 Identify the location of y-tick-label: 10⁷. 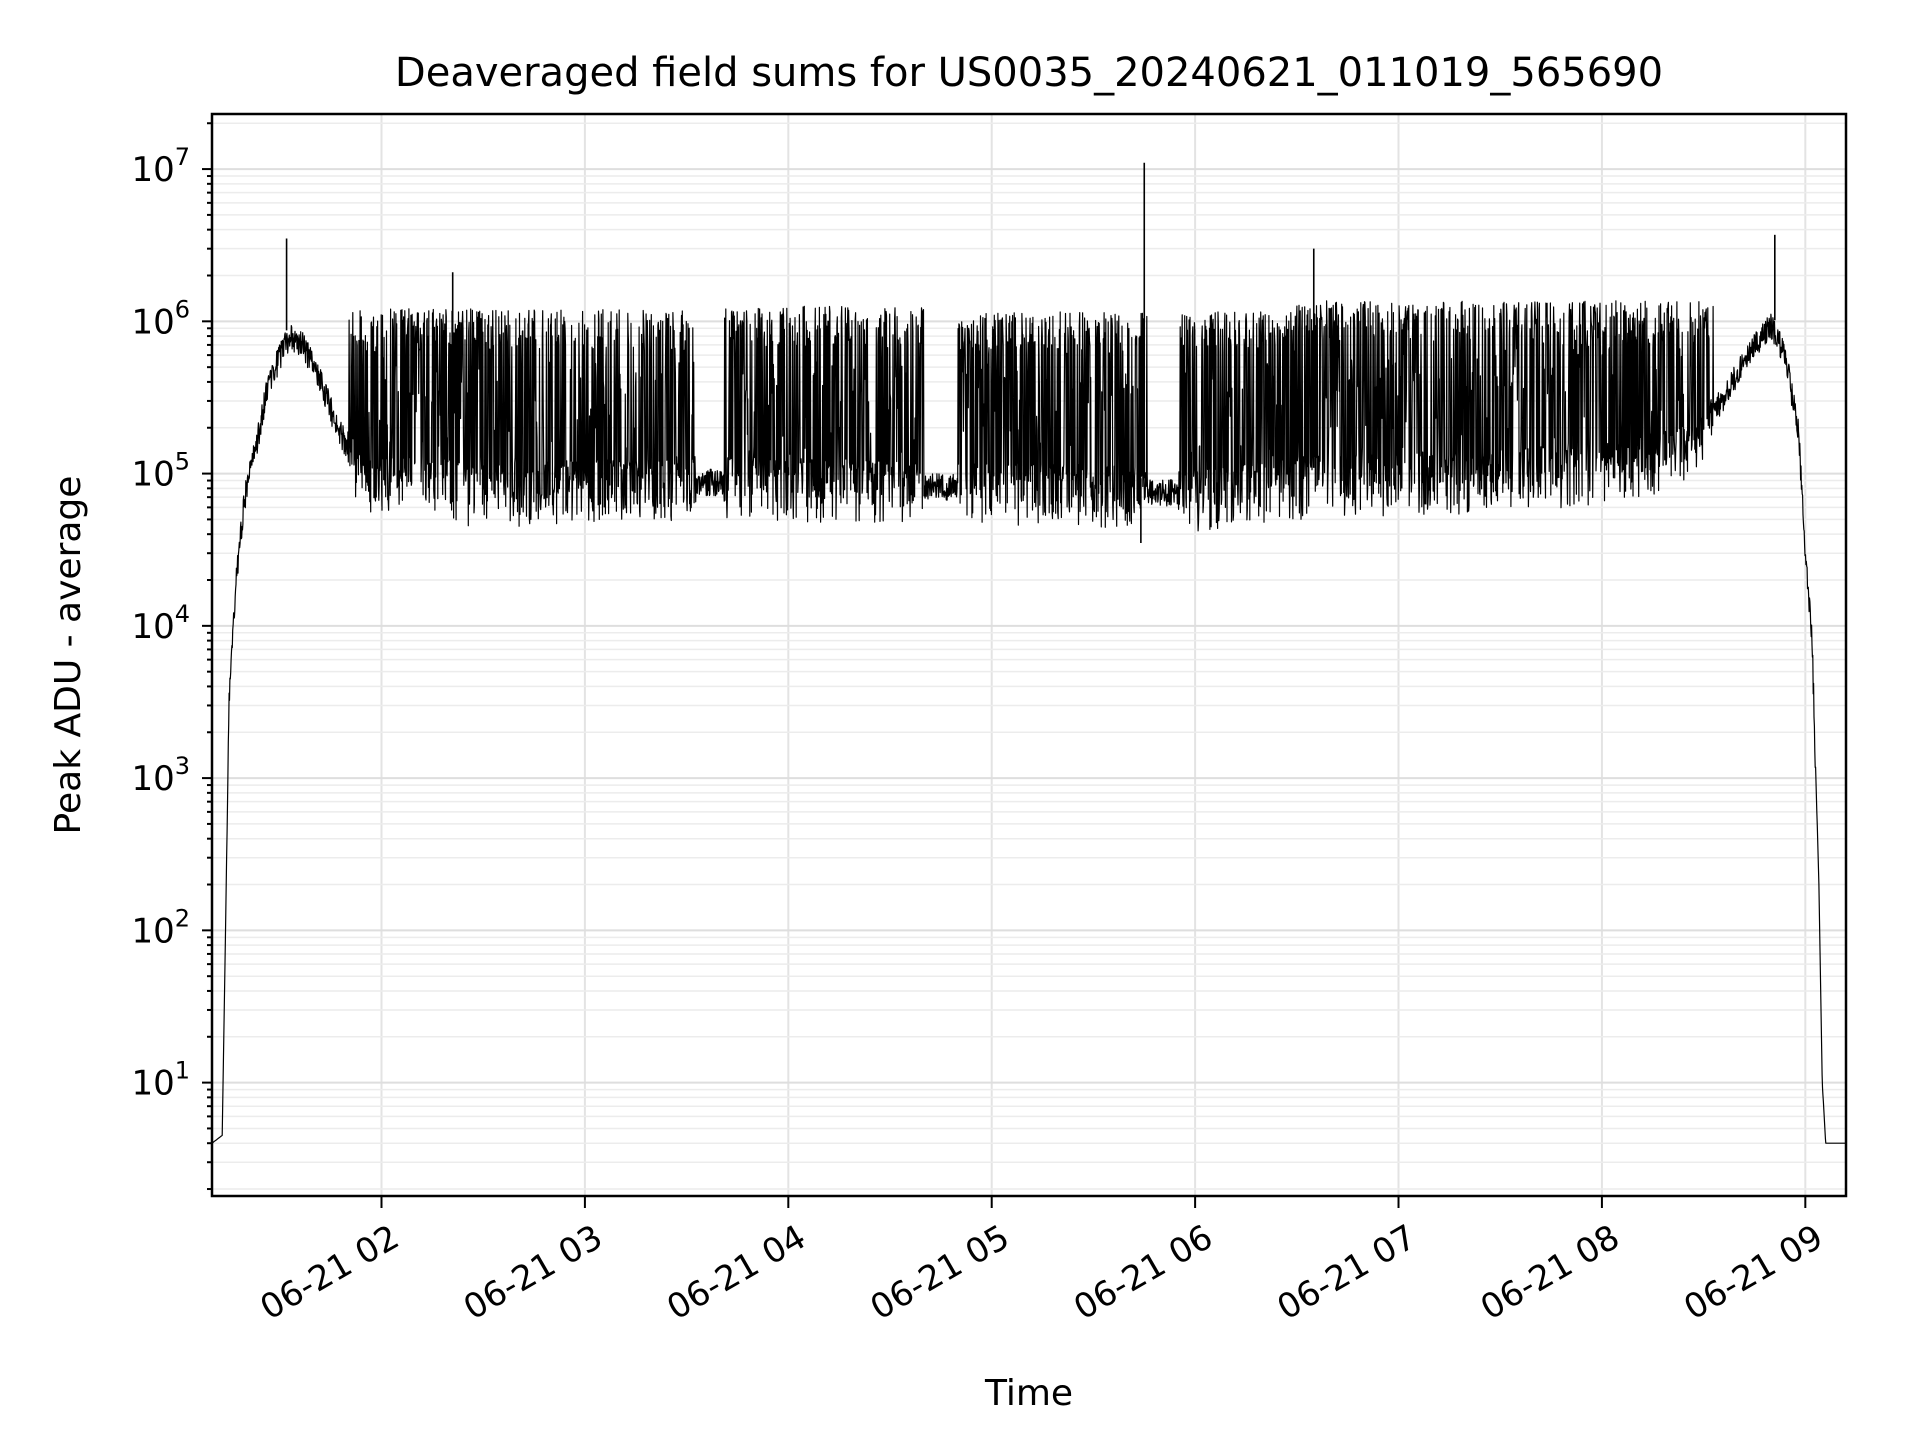
(160, 166).